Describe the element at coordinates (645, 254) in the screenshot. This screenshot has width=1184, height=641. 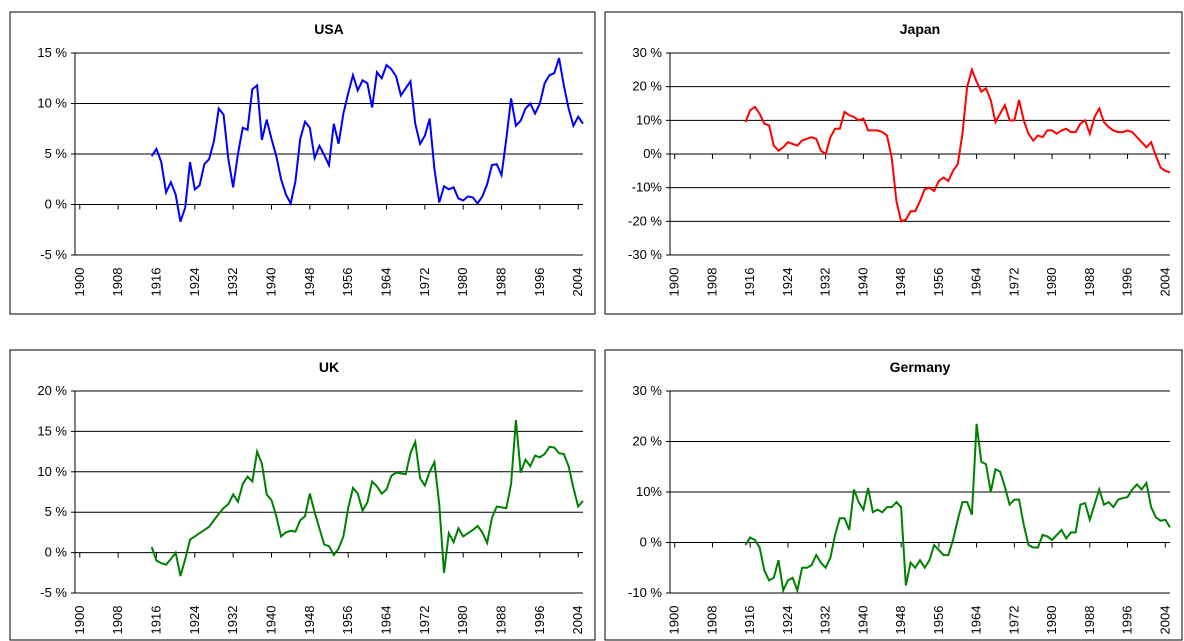
I see `y-tick-label: -30 %` at that location.